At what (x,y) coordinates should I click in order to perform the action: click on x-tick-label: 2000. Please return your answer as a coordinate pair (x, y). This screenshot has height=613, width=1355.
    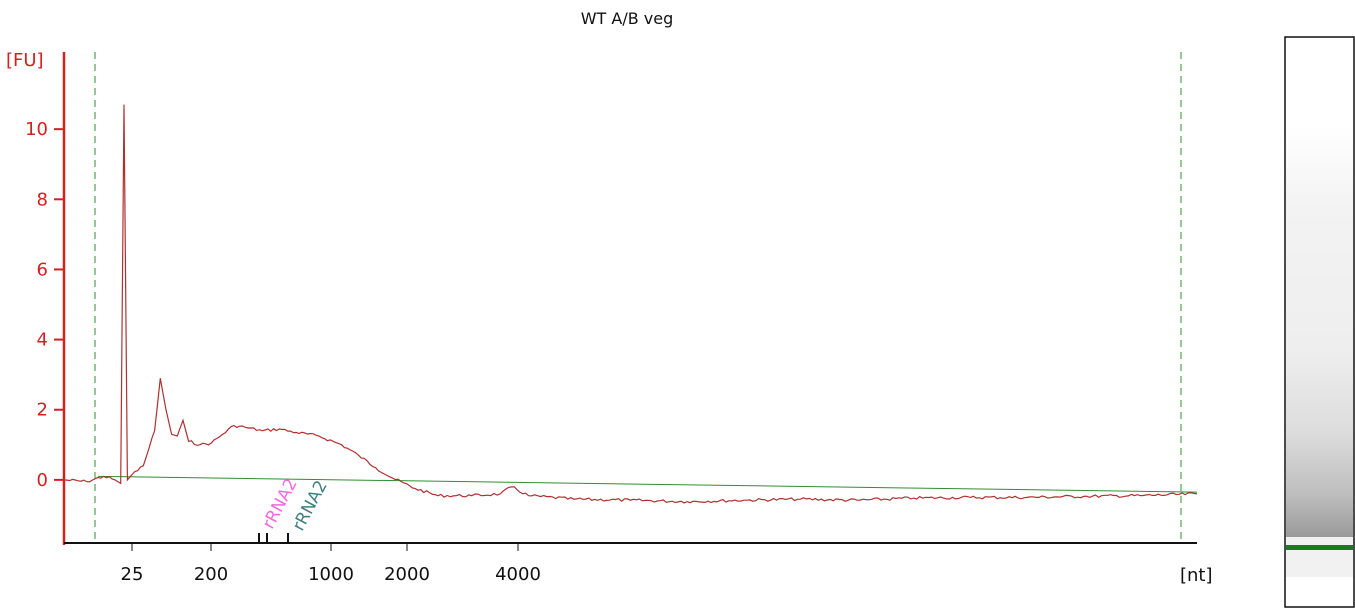
    Looking at the image, I should click on (407, 574).